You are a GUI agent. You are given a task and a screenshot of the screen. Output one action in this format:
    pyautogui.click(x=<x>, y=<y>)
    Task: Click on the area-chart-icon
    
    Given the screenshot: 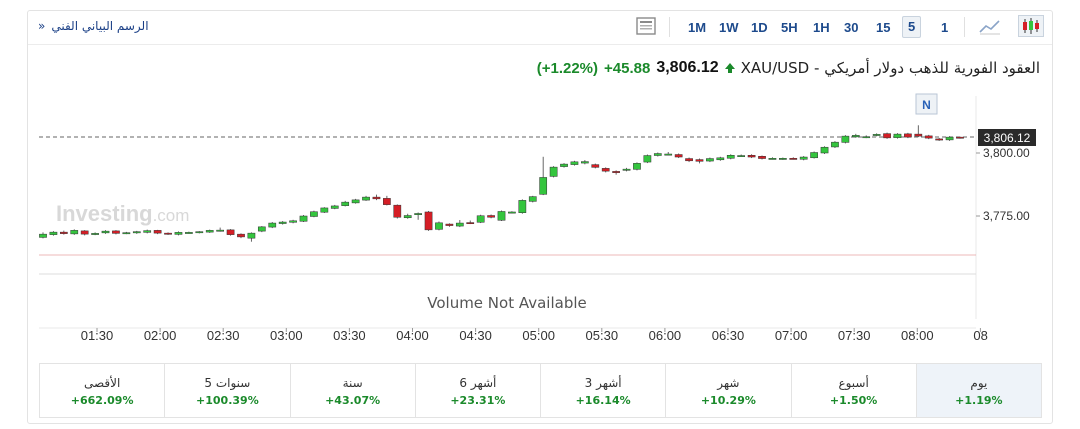 What is the action you would take?
    pyautogui.click(x=990, y=26)
    